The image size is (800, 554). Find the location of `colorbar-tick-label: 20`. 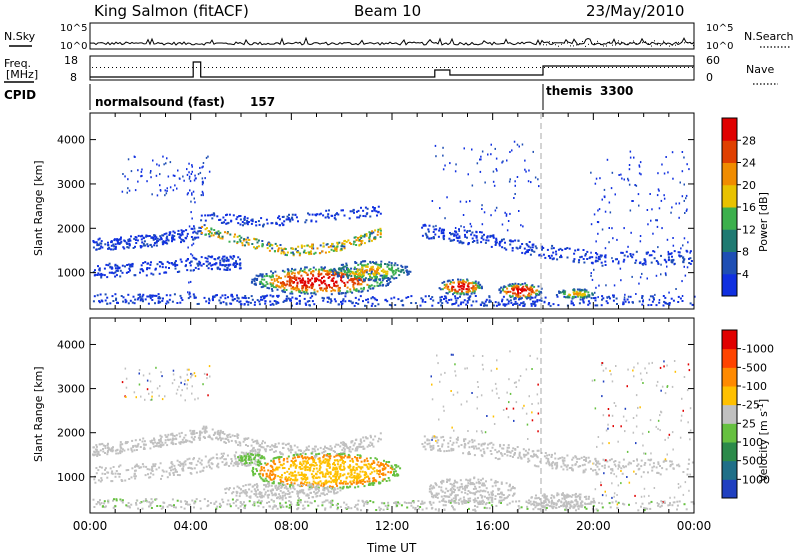

colorbar-tick-label: 20 is located at coordinates (749, 185).